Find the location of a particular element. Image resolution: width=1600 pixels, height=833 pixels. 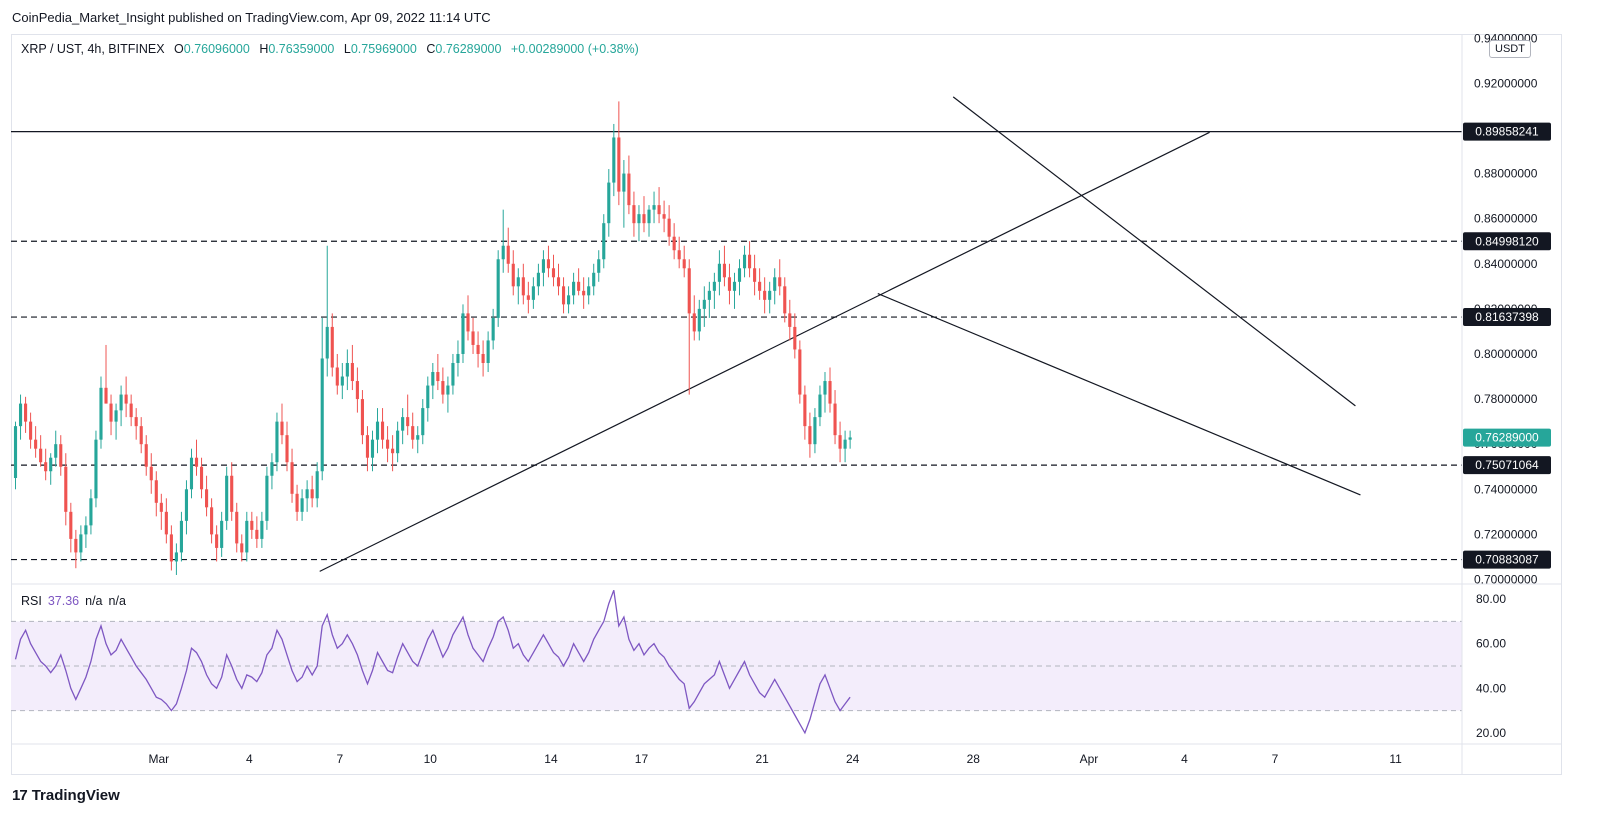

time-tick-label: 7 is located at coordinates (339, 759).